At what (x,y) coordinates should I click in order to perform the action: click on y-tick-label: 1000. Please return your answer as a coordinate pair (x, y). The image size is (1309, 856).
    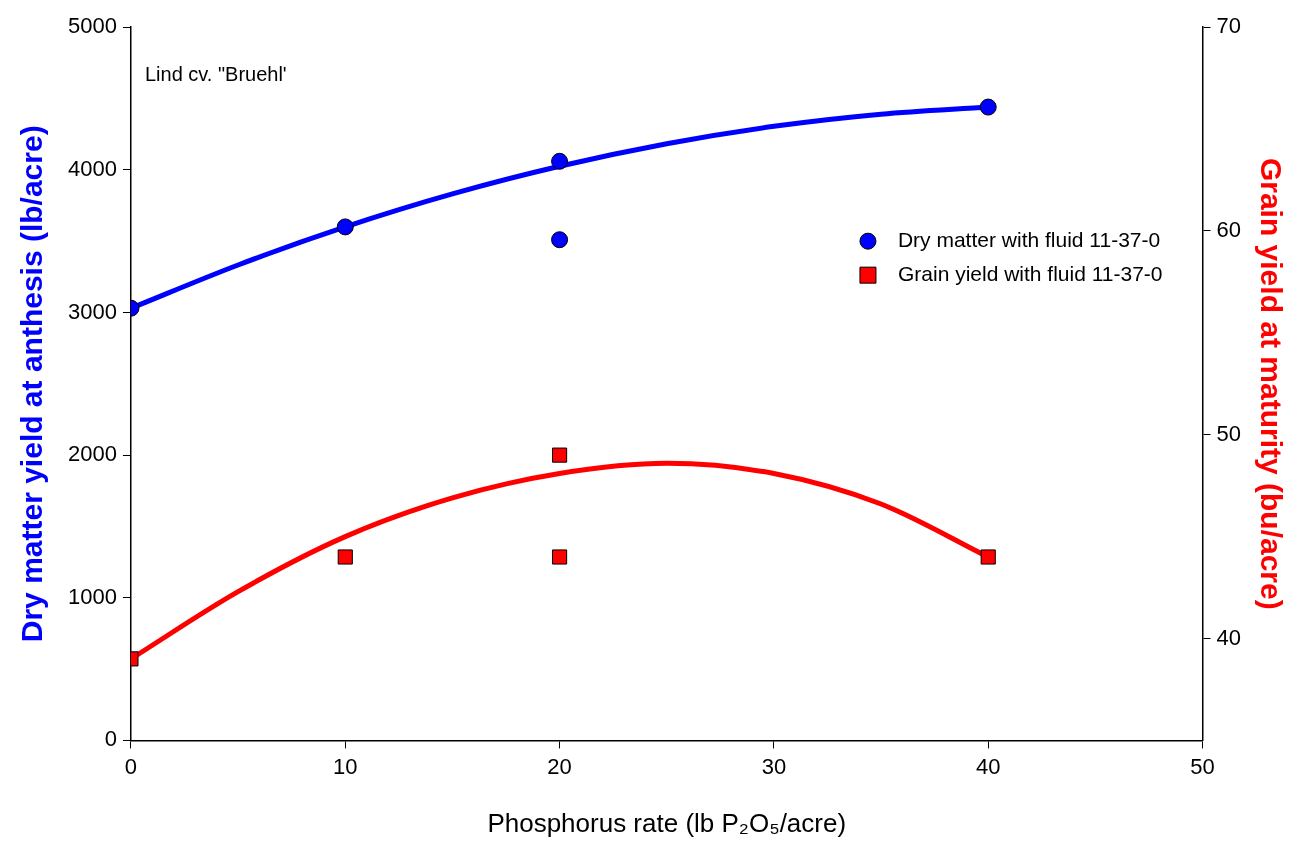
    Looking at the image, I should click on (92, 596).